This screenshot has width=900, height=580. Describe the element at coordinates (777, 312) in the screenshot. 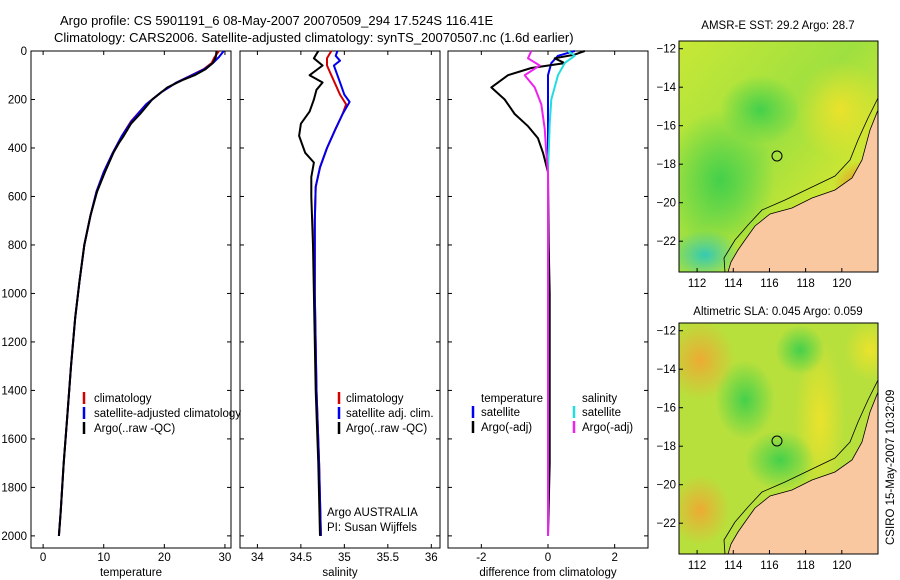

I see `sla-map-title: Altimetric SLA: 0.045 Argo: 0.059` at that location.